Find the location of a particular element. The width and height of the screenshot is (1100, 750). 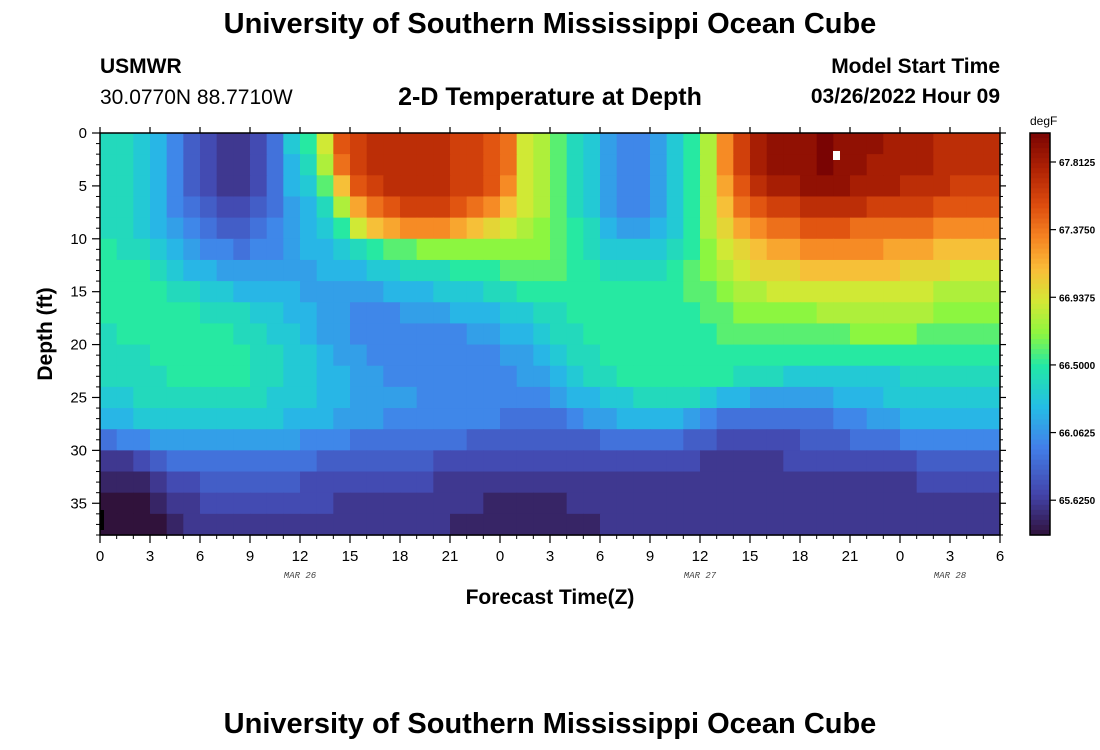

x-tick-label: 0 is located at coordinates (500, 556).